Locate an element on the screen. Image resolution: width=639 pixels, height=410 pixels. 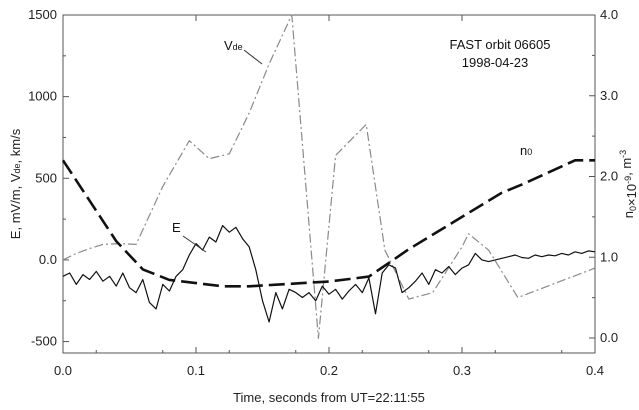
y-left-tick-label: 1000 is located at coordinates (42, 96).